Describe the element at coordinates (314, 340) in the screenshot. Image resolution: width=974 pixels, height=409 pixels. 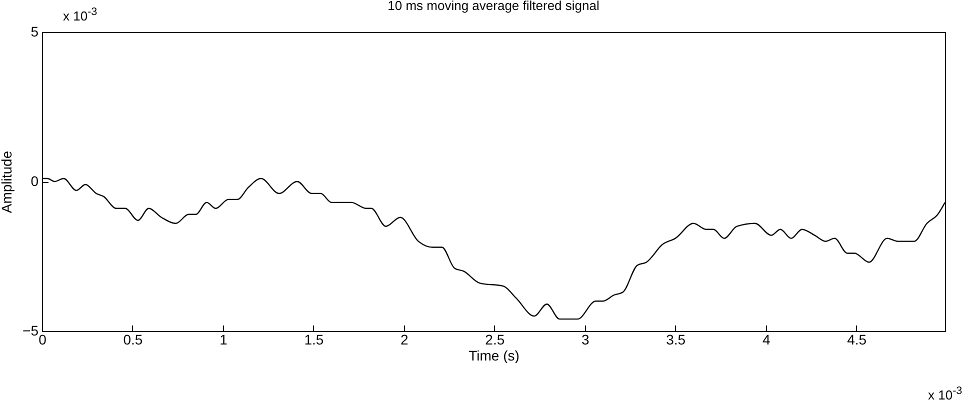
I see `x-tick-label: 1.5` at that location.